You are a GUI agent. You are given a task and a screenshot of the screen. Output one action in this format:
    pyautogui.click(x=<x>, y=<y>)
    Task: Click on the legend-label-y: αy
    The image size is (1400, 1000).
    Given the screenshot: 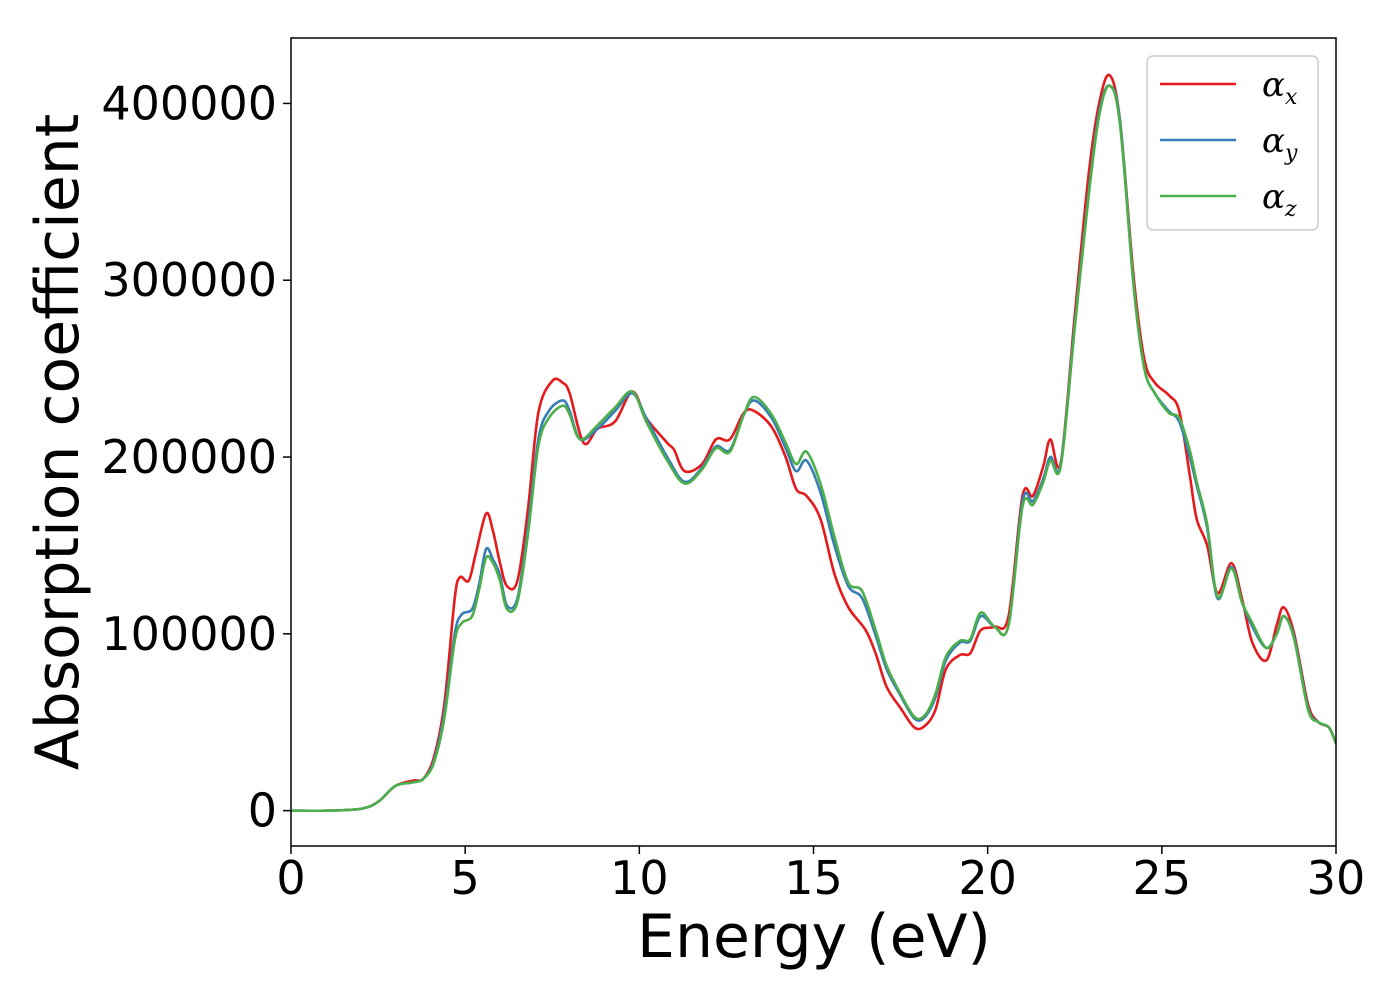 What is the action you would take?
    pyautogui.click(x=1280, y=143)
    